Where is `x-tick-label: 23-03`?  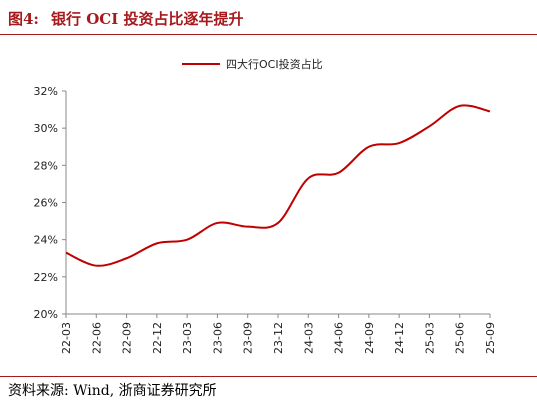 x-tick-label: 23-03 is located at coordinates (187, 338).